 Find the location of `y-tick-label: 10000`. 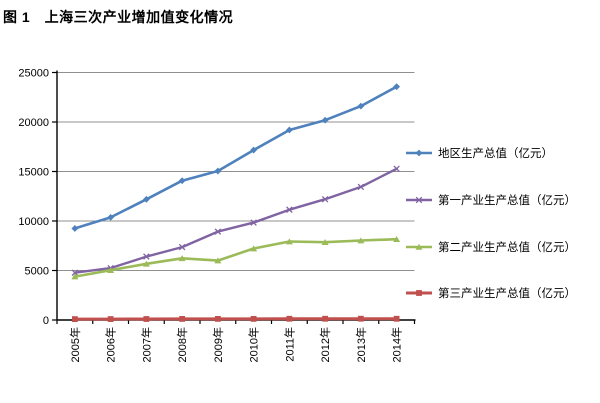

y-tick-label: 10000 is located at coordinates (33, 222).